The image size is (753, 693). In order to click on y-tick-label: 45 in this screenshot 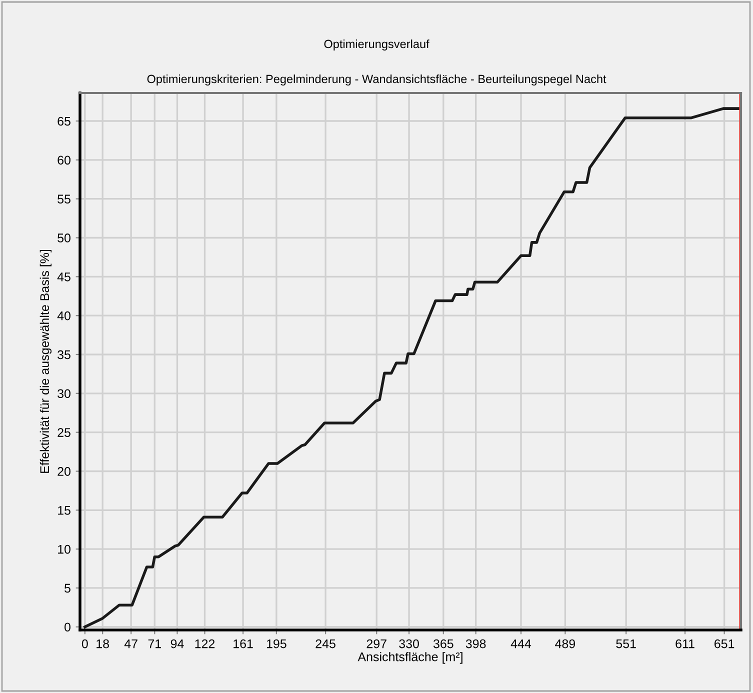, I will do `click(63, 277)`.